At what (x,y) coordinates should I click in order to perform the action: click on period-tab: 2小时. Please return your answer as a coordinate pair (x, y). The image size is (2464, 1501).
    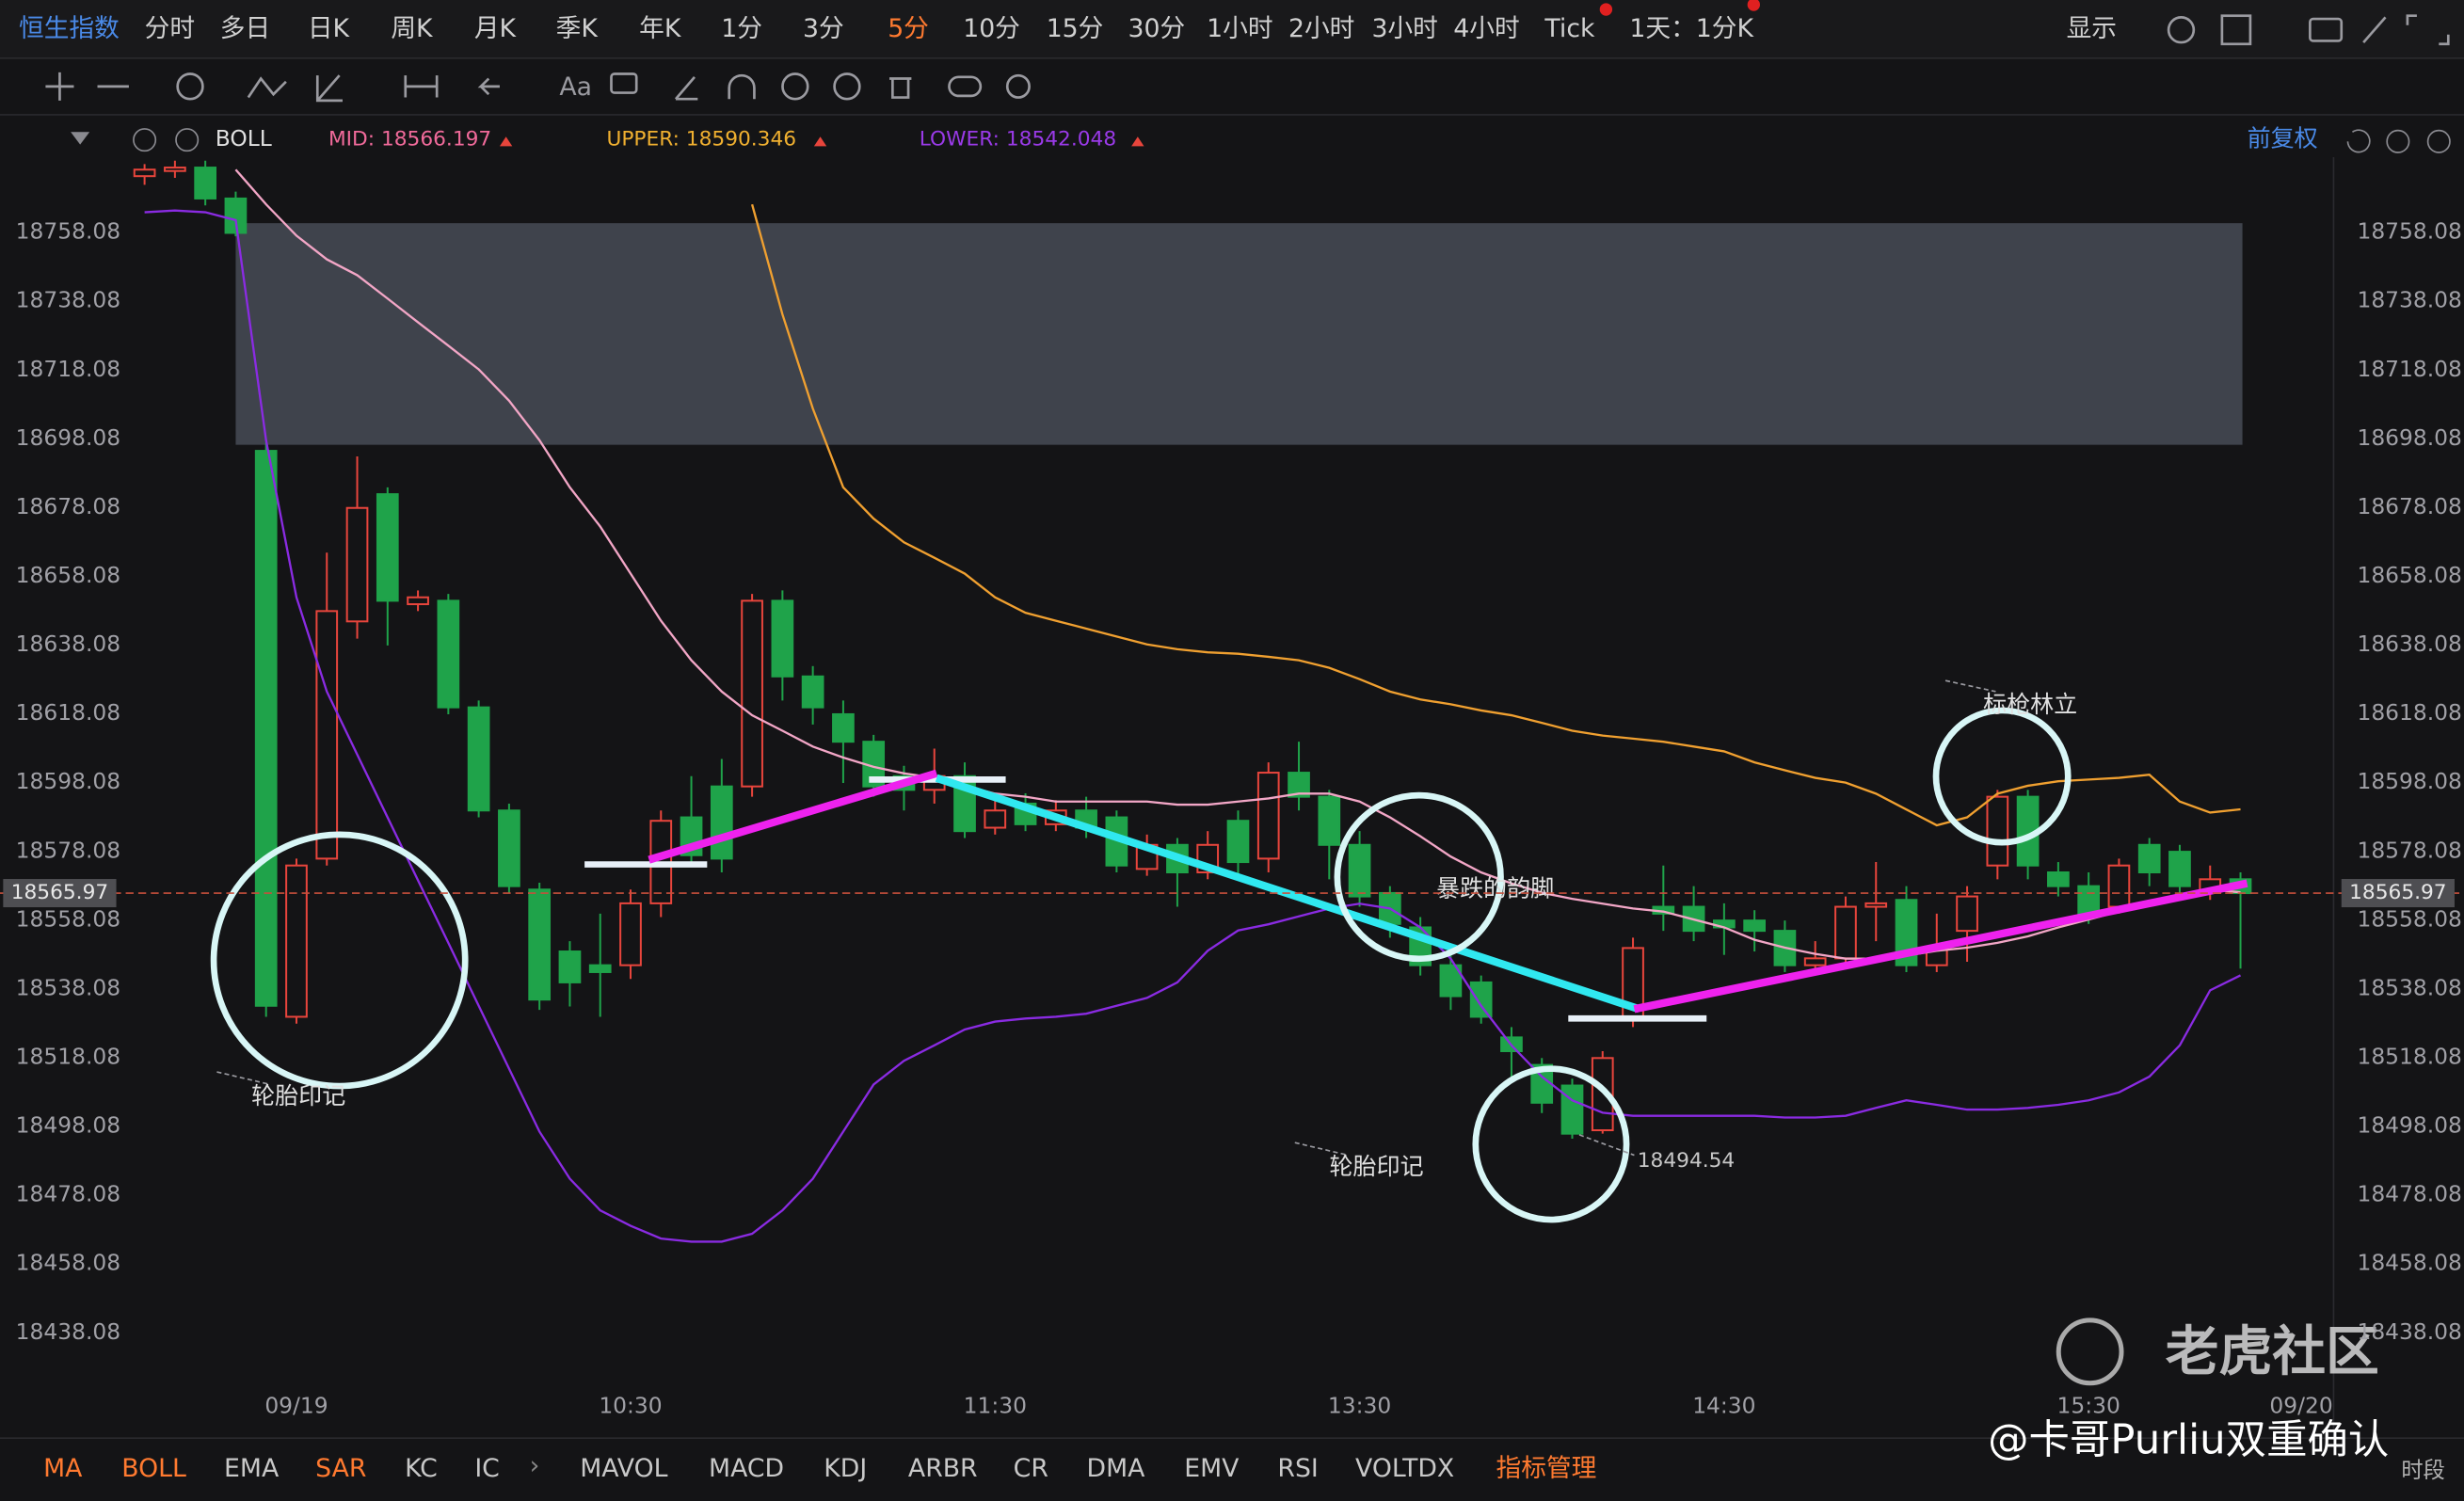
    Looking at the image, I should click on (1321, 28).